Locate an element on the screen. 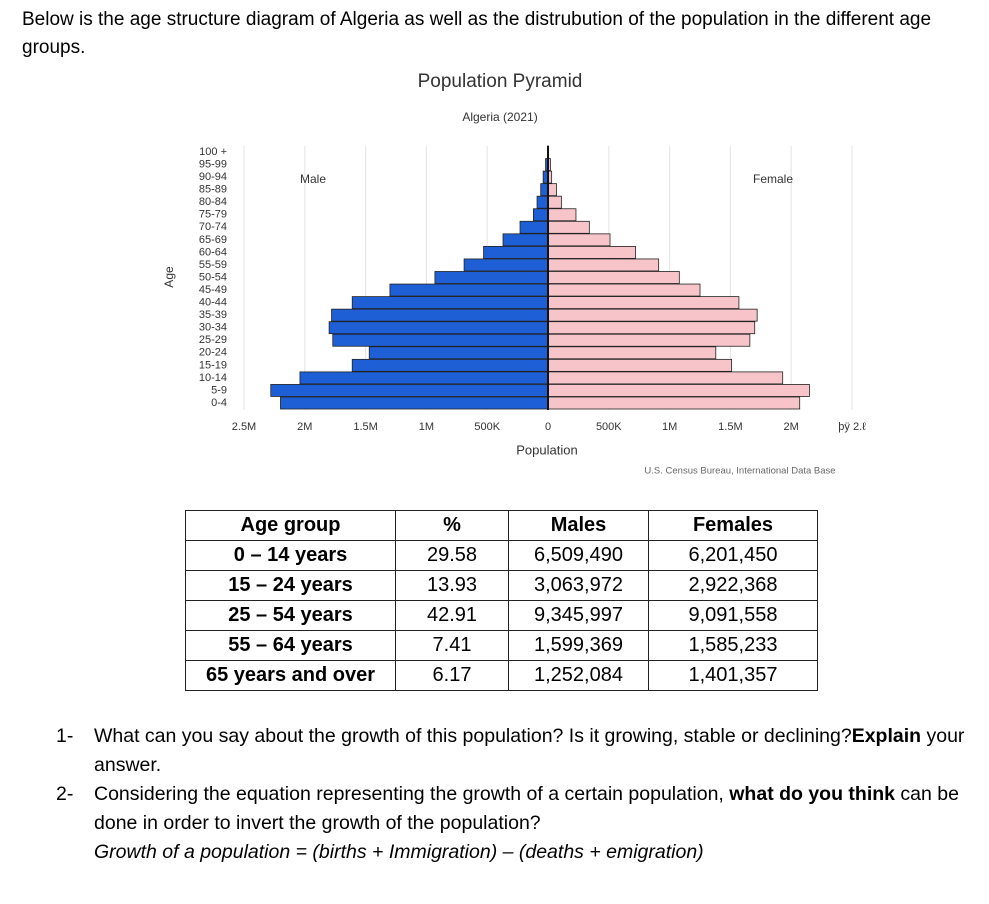 The height and width of the screenshot is (904, 989). y-tick-label: 45-49 is located at coordinates (213, 290).